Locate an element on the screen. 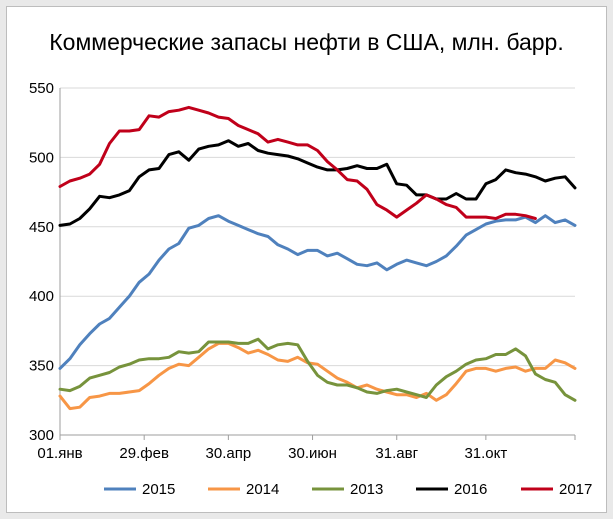  y-tick-label: 500 is located at coordinates (41, 157).